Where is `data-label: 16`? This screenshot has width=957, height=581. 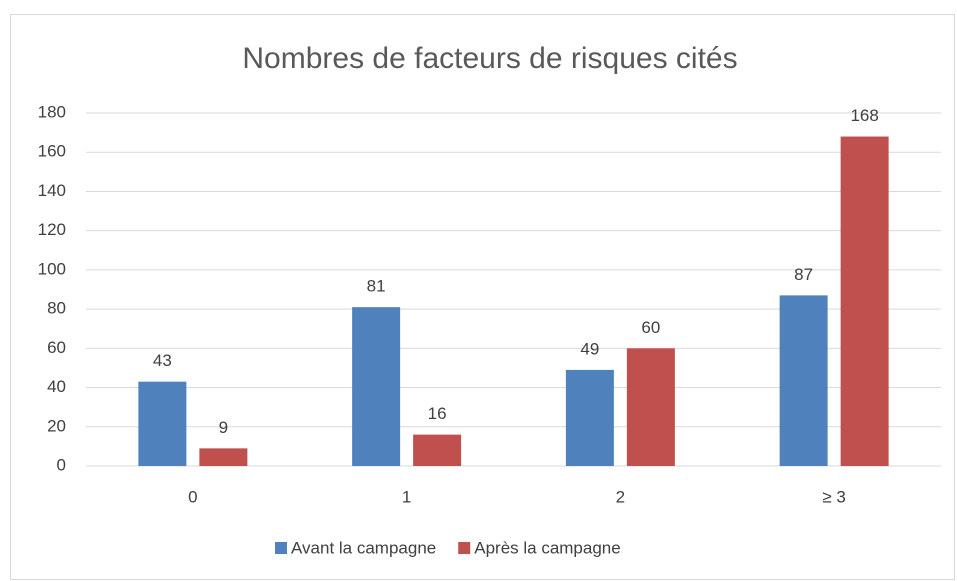 data-label: 16 is located at coordinates (437, 413).